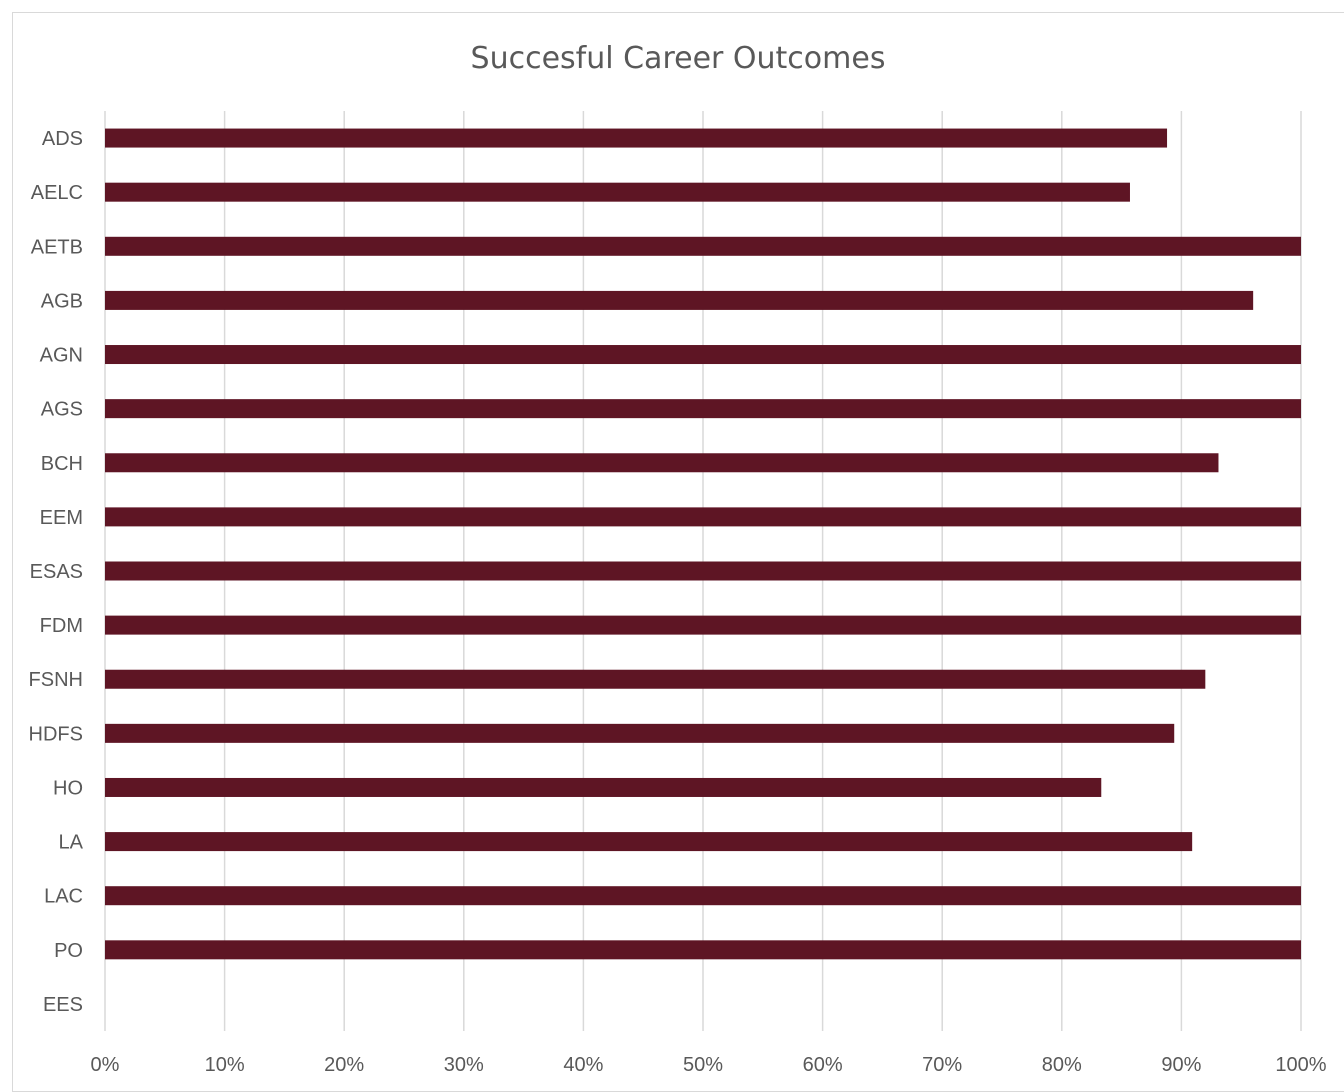 The height and width of the screenshot is (1092, 1344). I want to click on category-label: EES, so click(63, 1005).